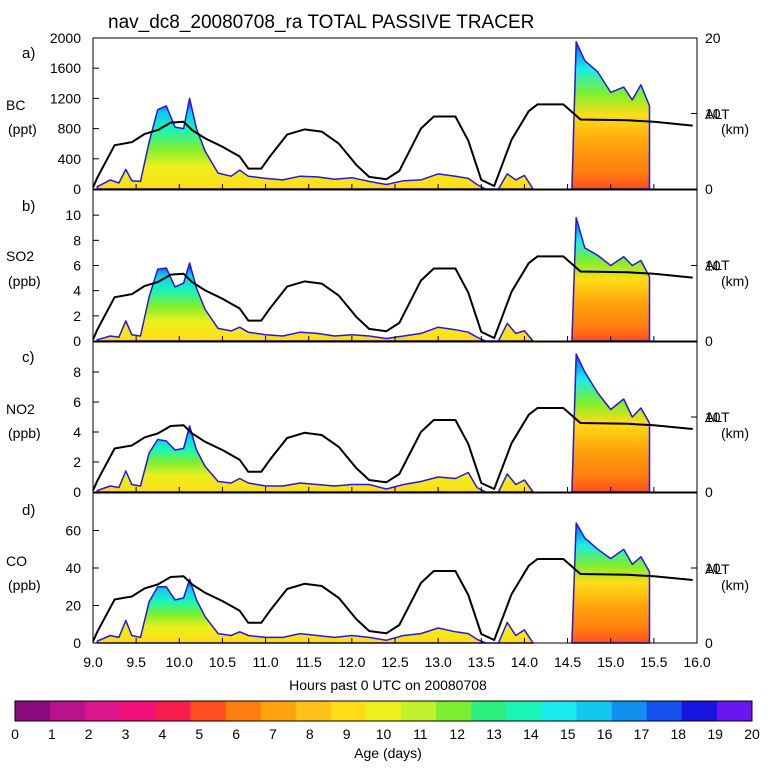  What do you see at coordinates (52, 734) in the screenshot?
I see `colorbar-tick-label: 1` at bounding box center [52, 734].